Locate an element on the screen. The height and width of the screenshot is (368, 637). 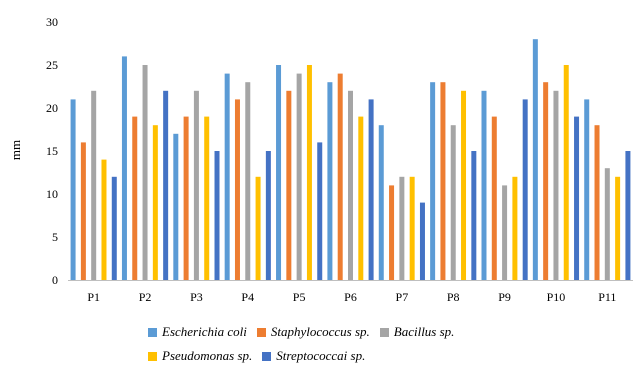
x-tick-label: P4 is located at coordinates (247, 297).